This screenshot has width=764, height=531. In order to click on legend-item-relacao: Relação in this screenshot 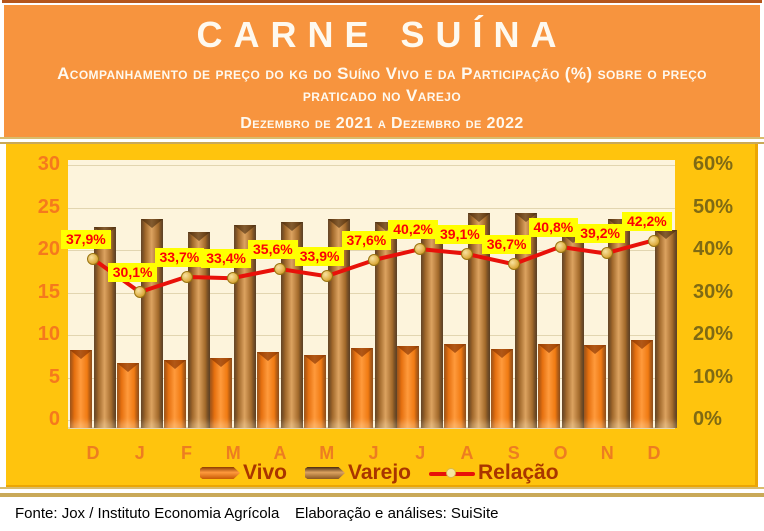, I will do `click(494, 473)`.